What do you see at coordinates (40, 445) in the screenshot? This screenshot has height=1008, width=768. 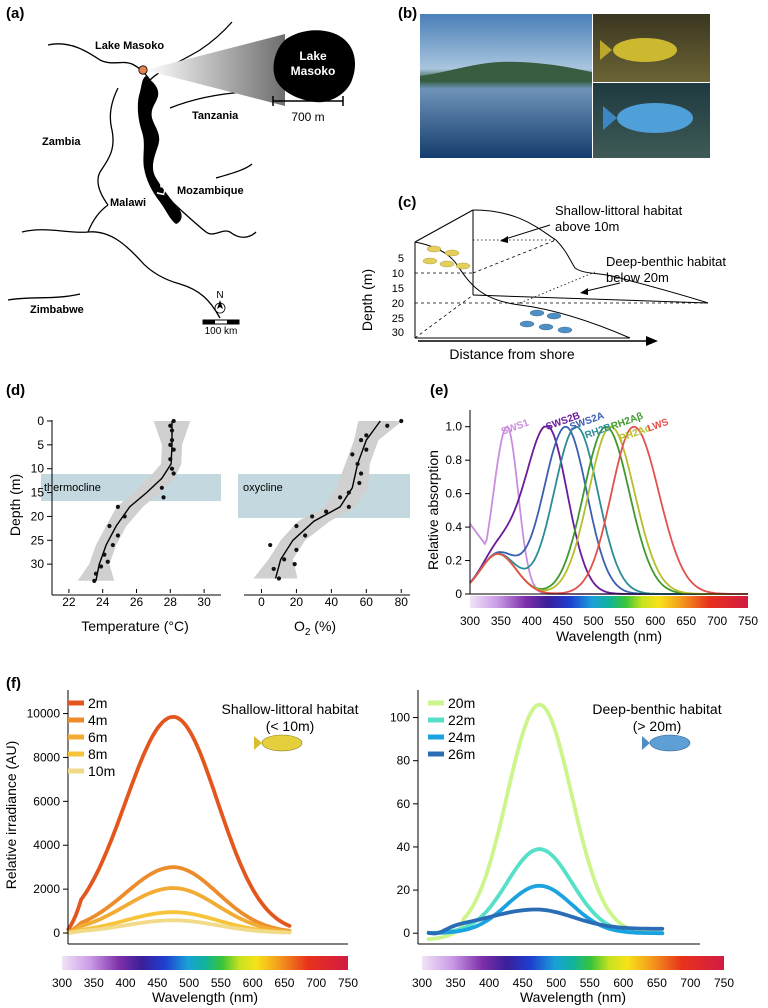 I see `y-tick-label: 5` at bounding box center [40, 445].